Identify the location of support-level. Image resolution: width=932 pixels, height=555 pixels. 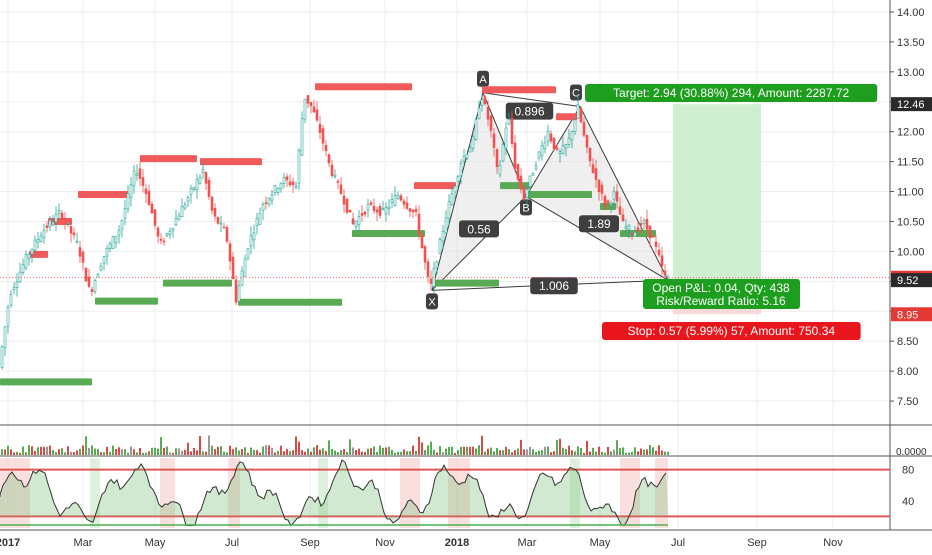
(46, 382).